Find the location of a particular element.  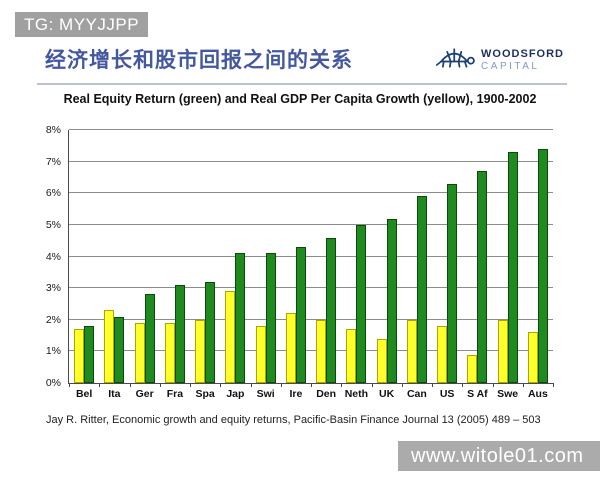

x-tick-label-bel: Bel is located at coordinates (84, 394).